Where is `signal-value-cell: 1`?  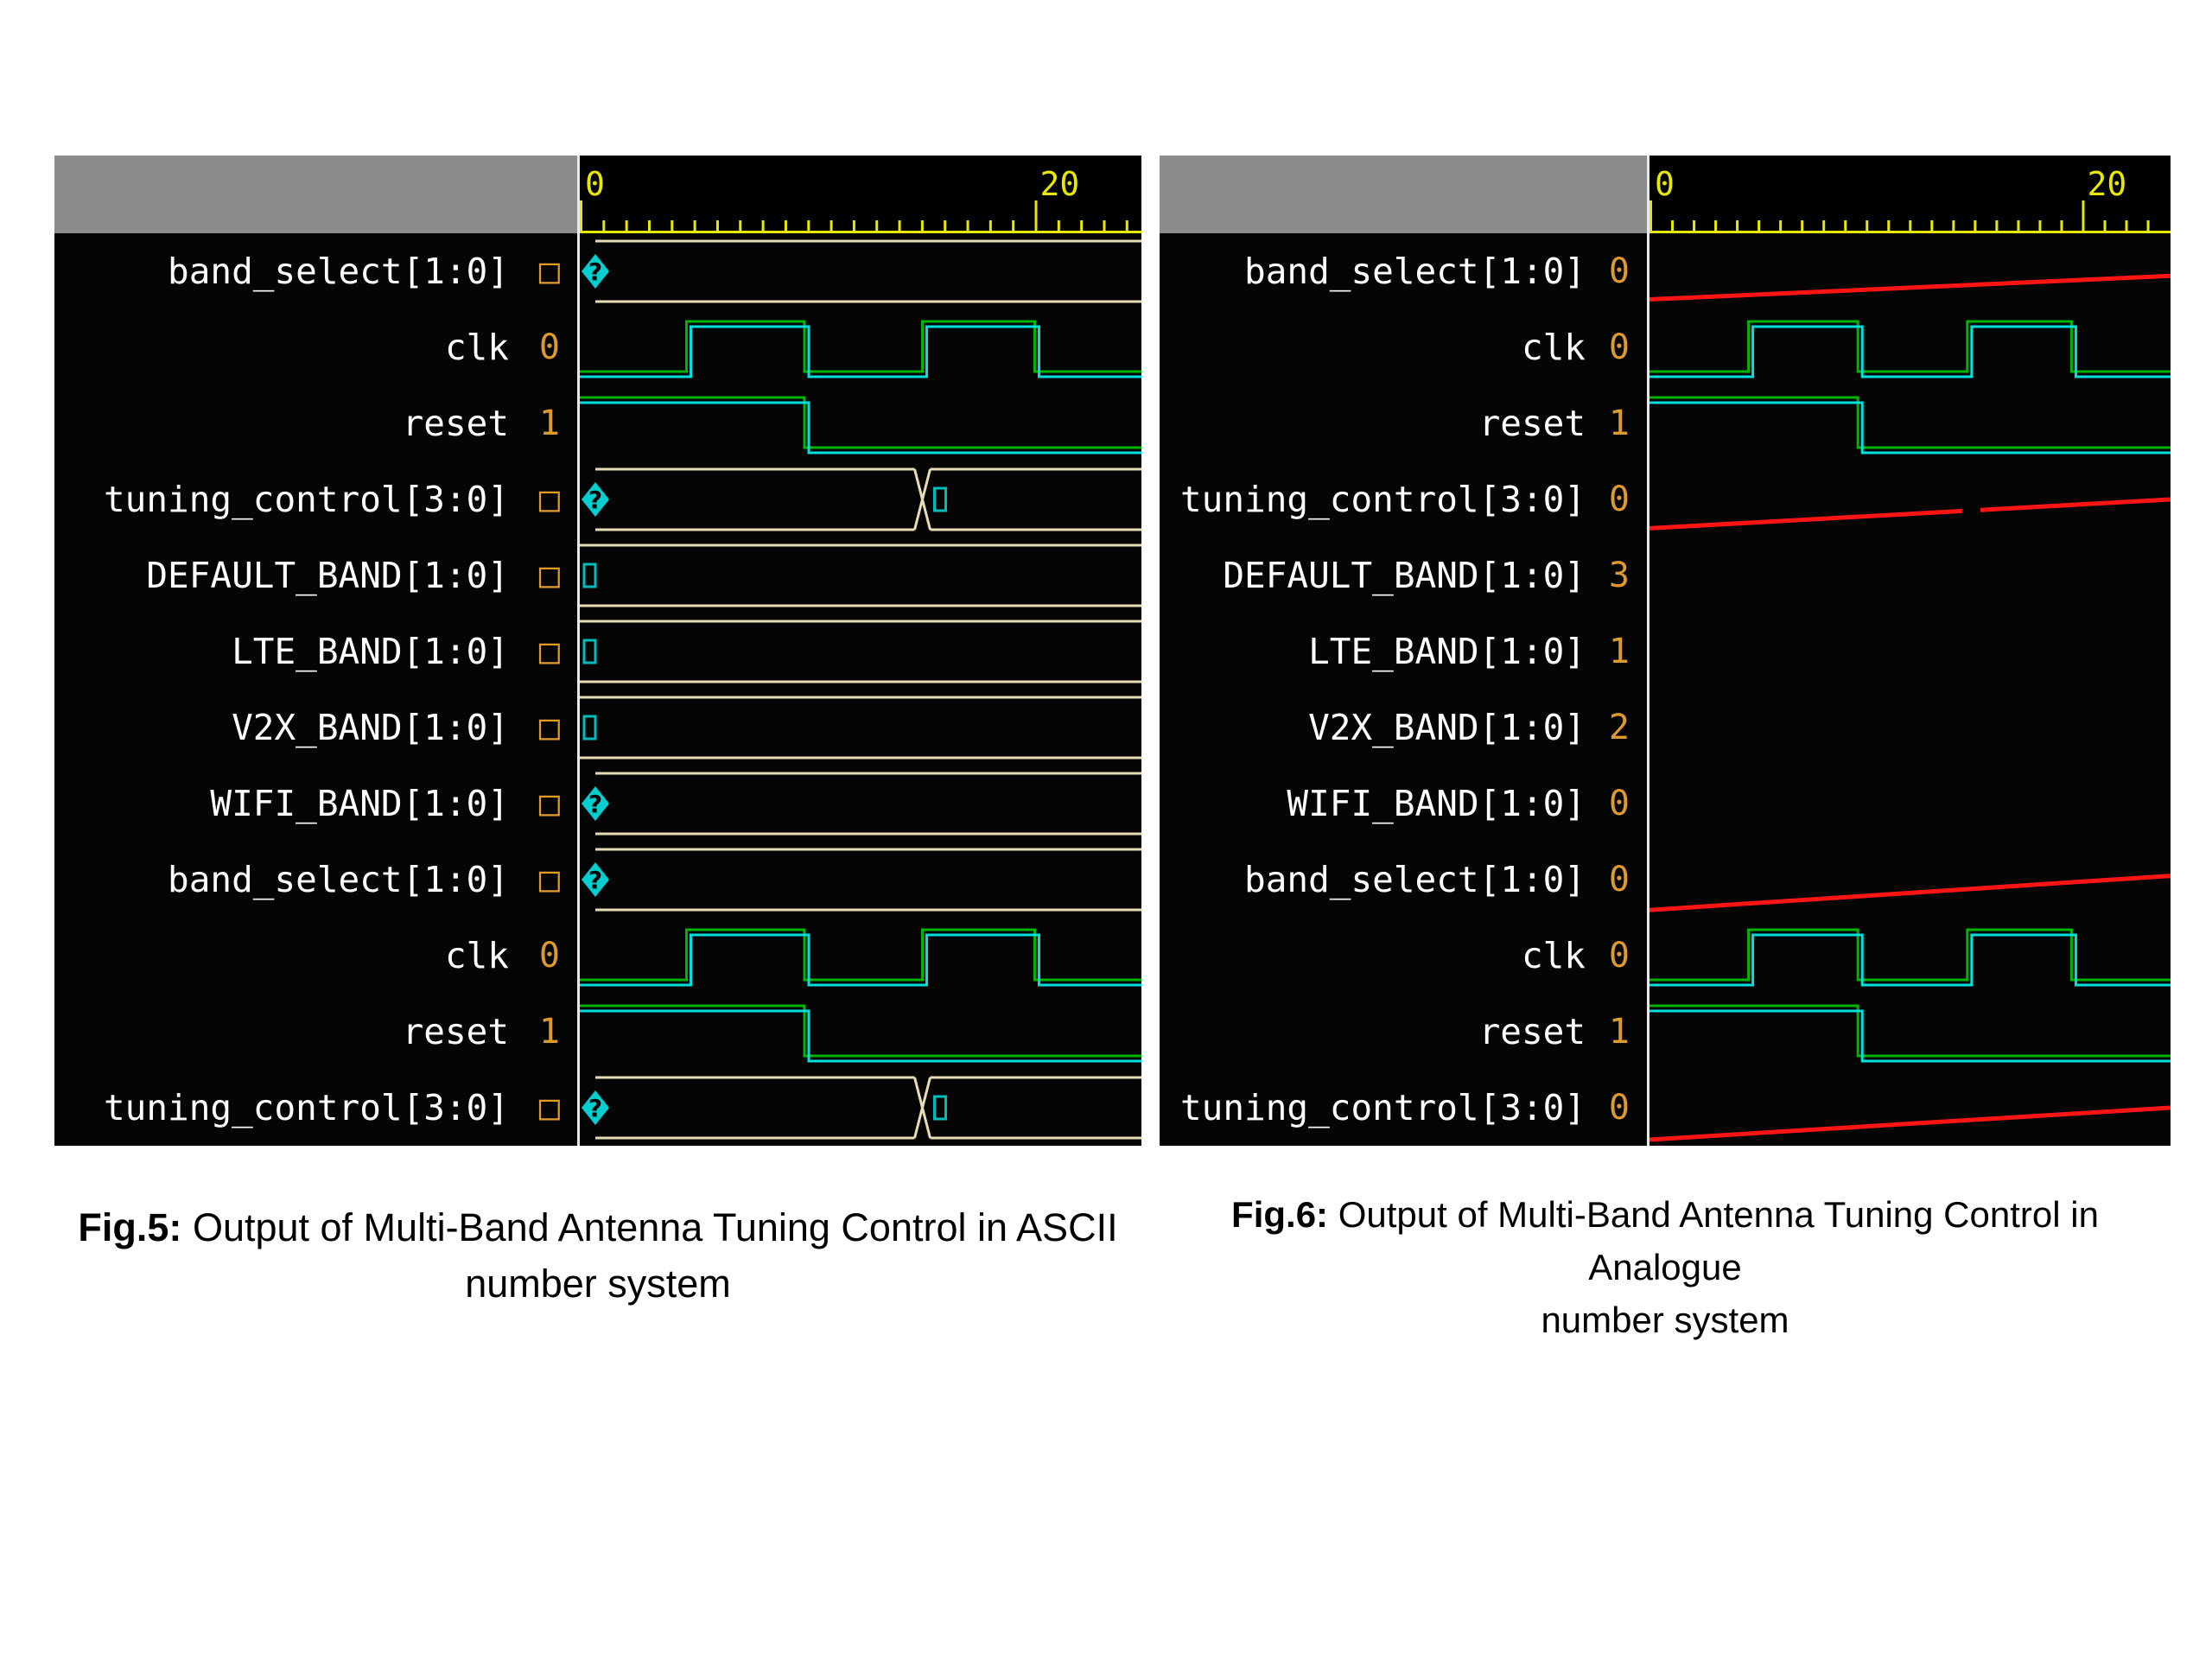
signal-value-cell: 1 is located at coordinates (1621, 1032).